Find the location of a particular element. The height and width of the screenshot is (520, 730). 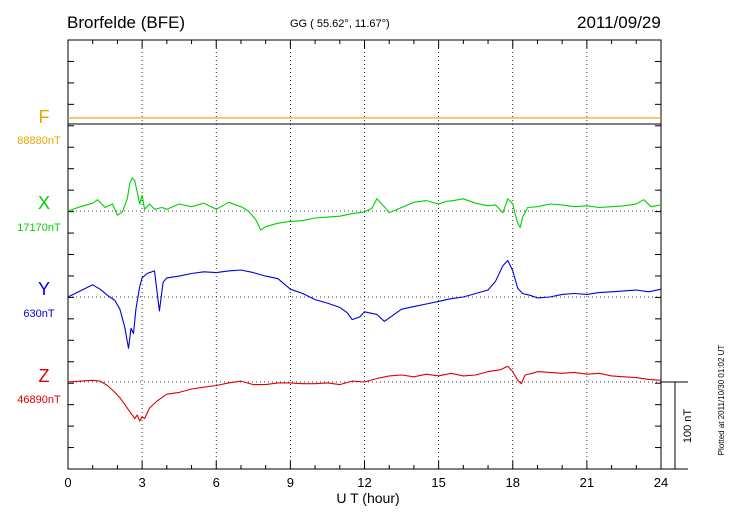

x-tick-label: 24 is located at coordinates (661, 482).